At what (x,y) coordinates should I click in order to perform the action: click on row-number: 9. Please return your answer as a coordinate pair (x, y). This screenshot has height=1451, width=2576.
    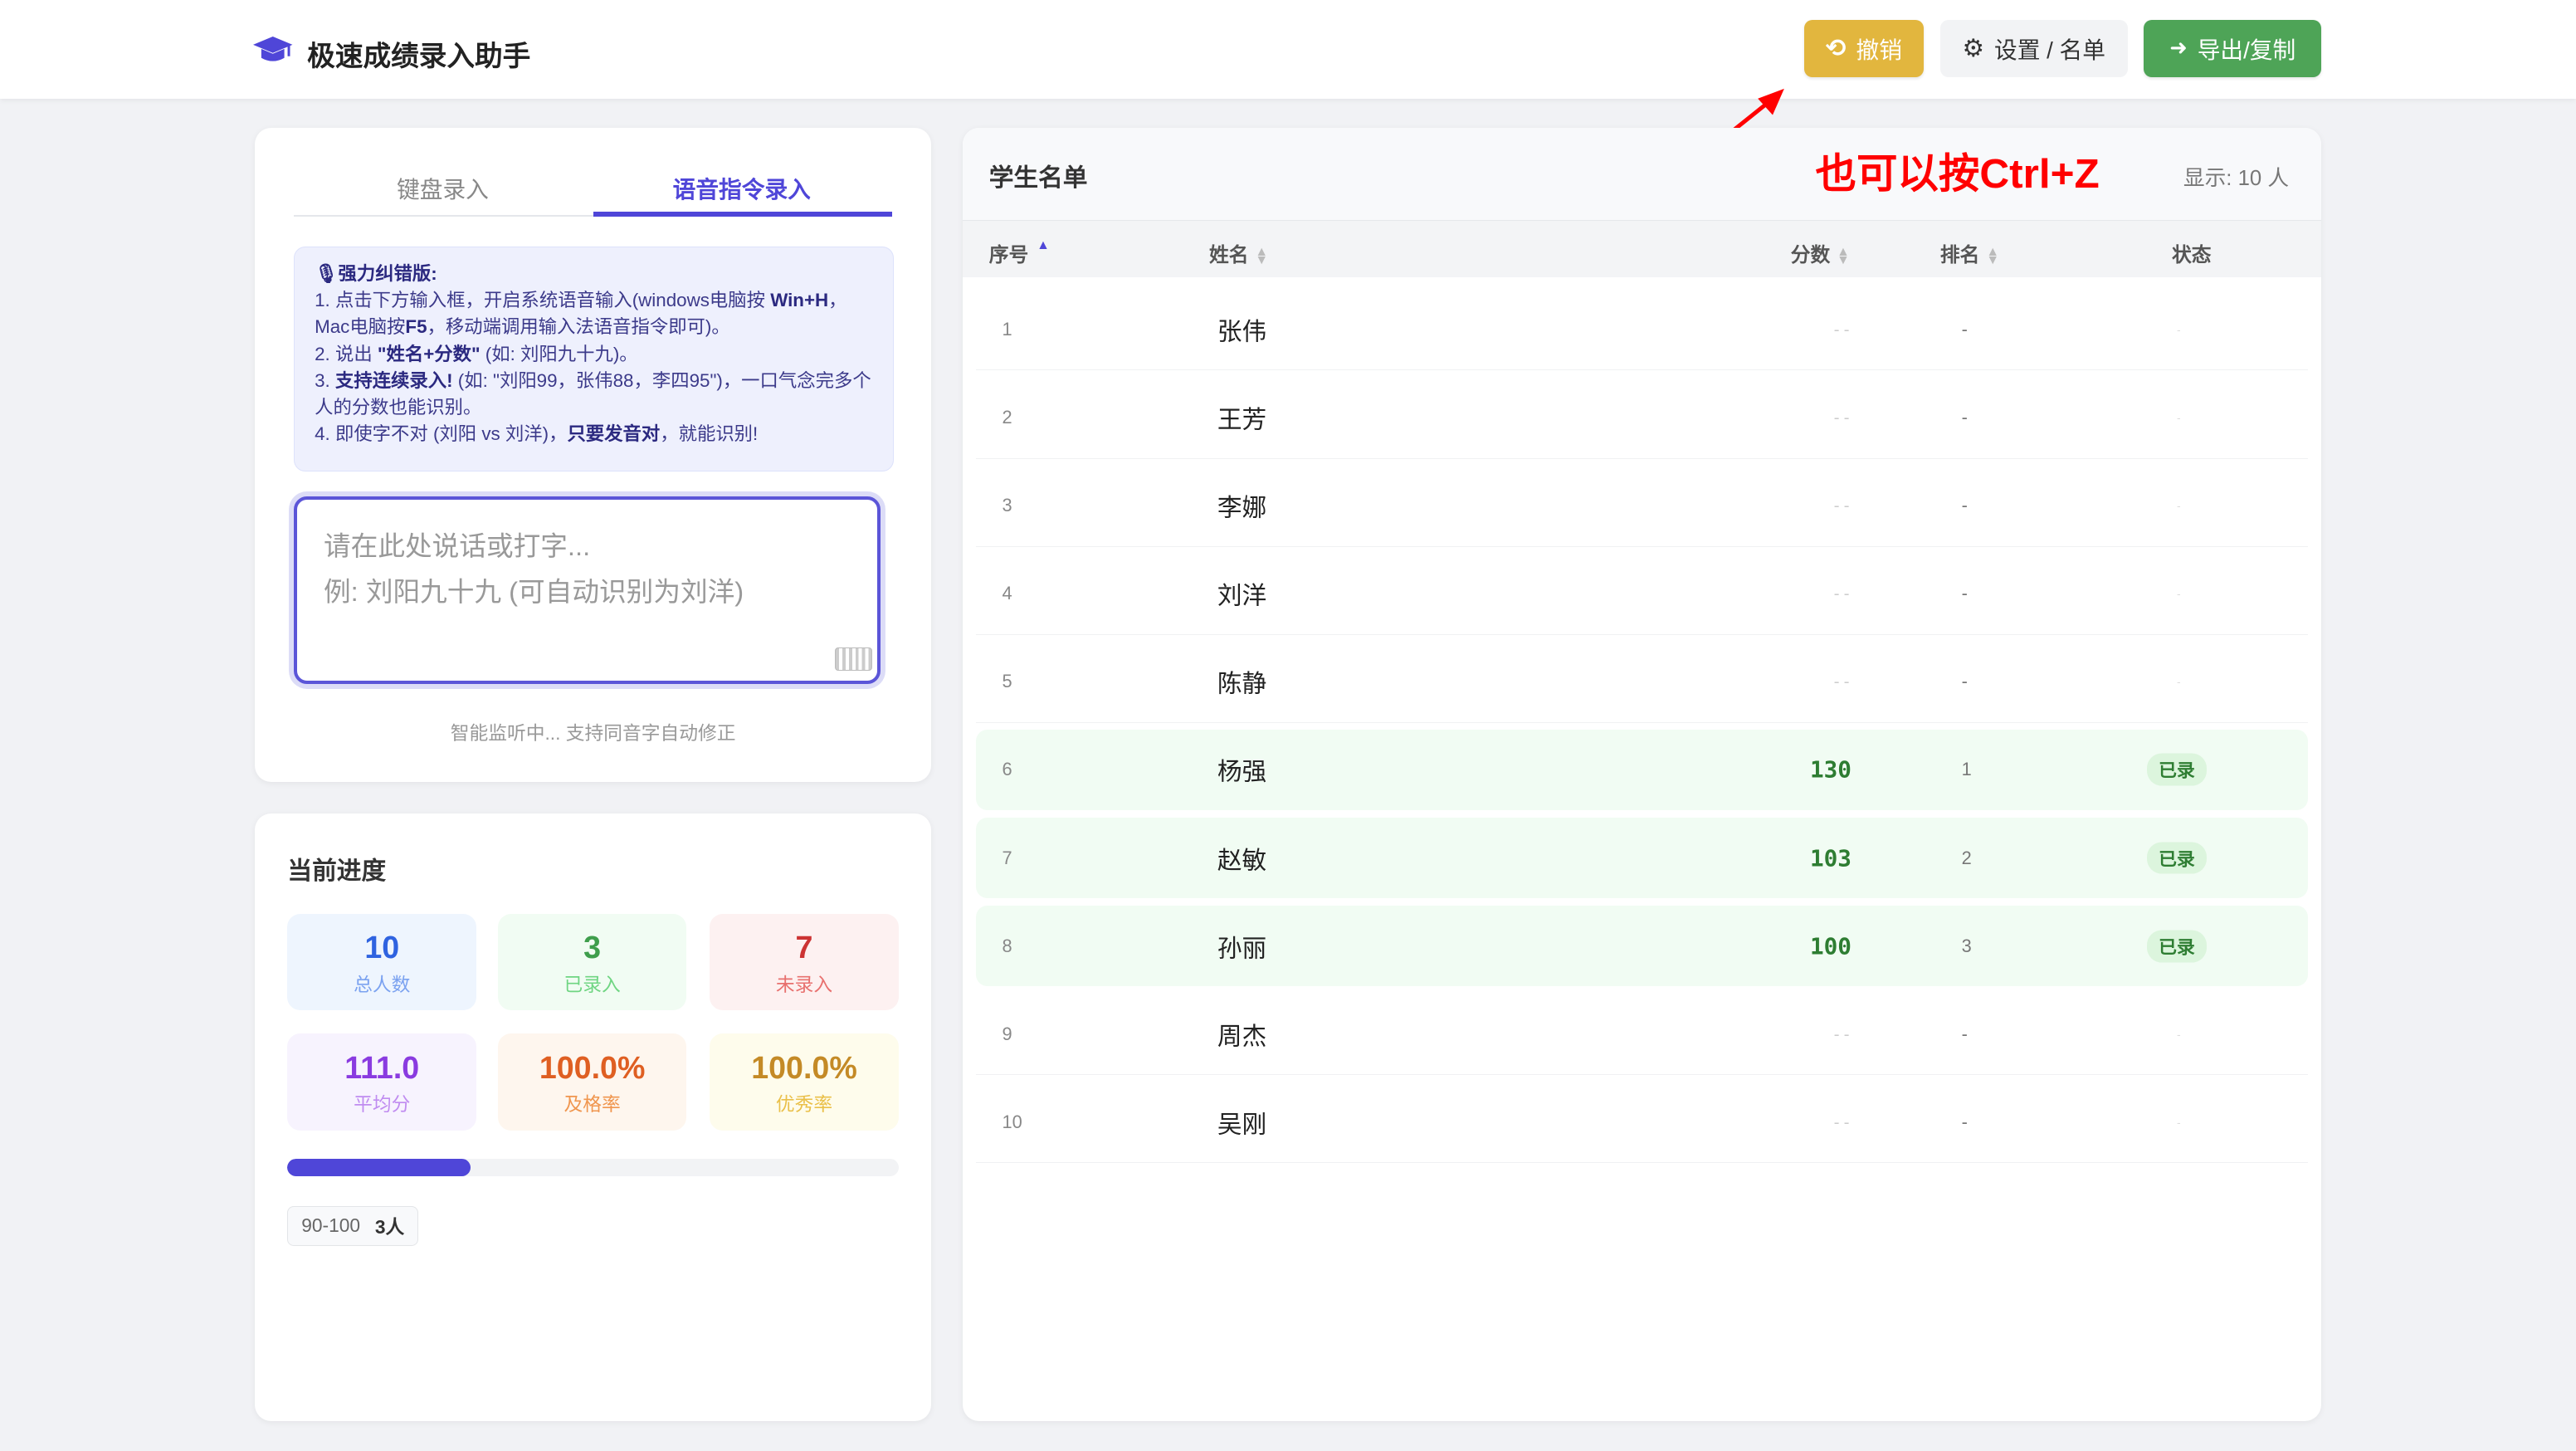
    Looking at the image, I should click on (1007, 1033).